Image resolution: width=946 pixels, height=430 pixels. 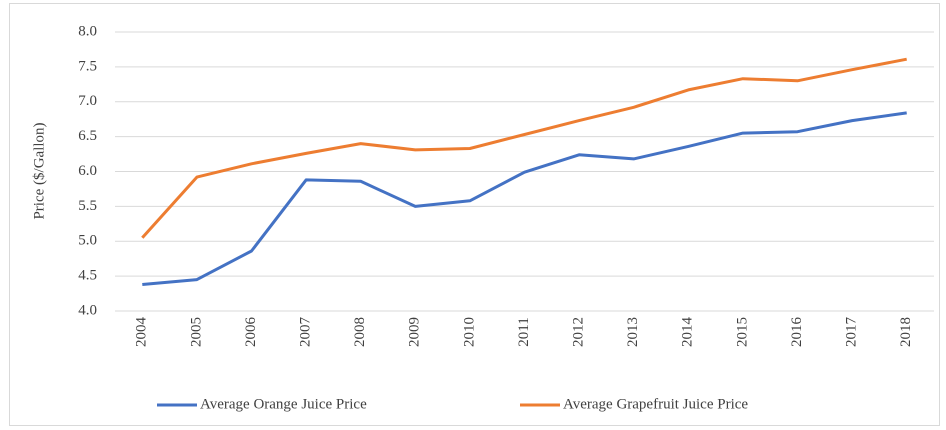 I want to click on x-tick-label: 2007, so click(x=306, y=332).